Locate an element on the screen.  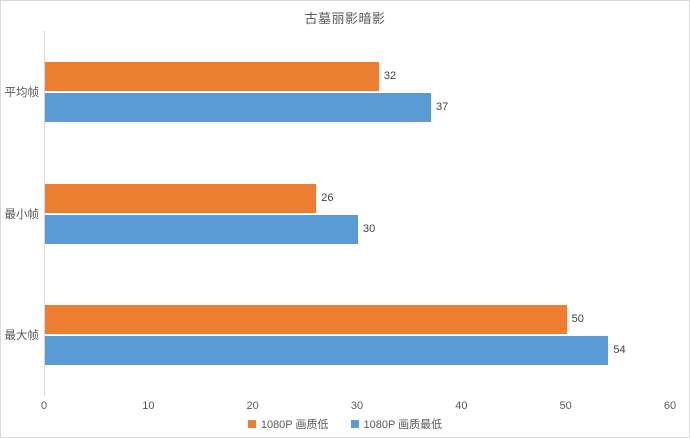
data-label: 54 is located at coordinates (619, 350).